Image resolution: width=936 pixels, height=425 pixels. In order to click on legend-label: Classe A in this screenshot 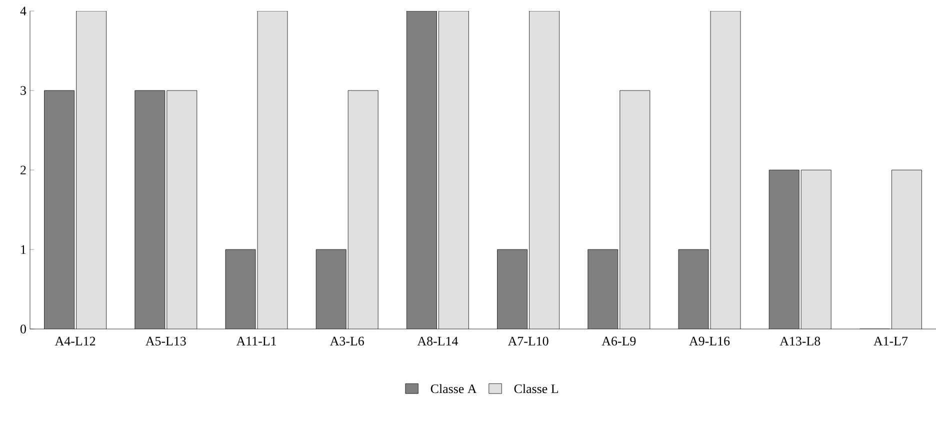, I will do `click(453, 389)`.